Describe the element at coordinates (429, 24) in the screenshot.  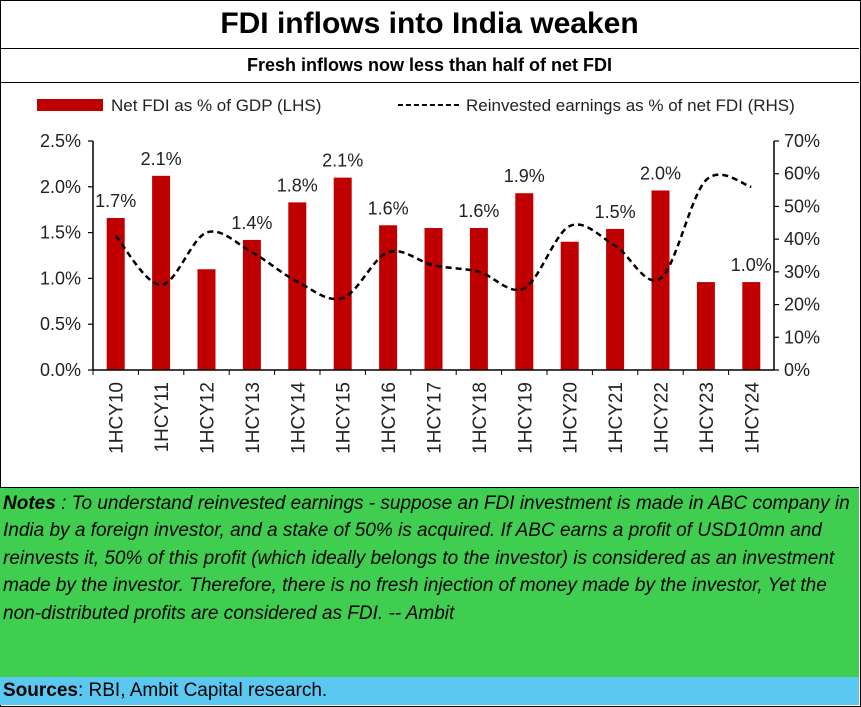
I see `chart-title: FDI inflows into India weaken` at that location.